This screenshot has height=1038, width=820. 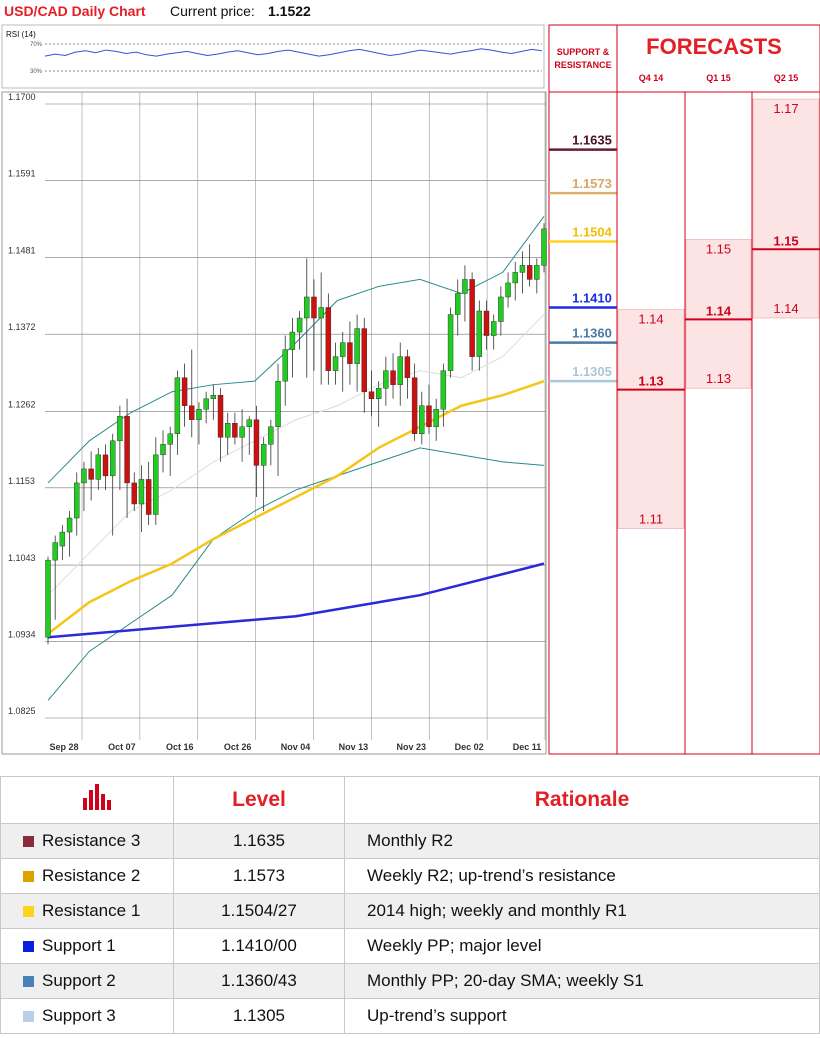 What do you see at coordinates (91, 840) in the screenshot?
I see `level-name: Resistance 3` at bounding box center [91, 840].